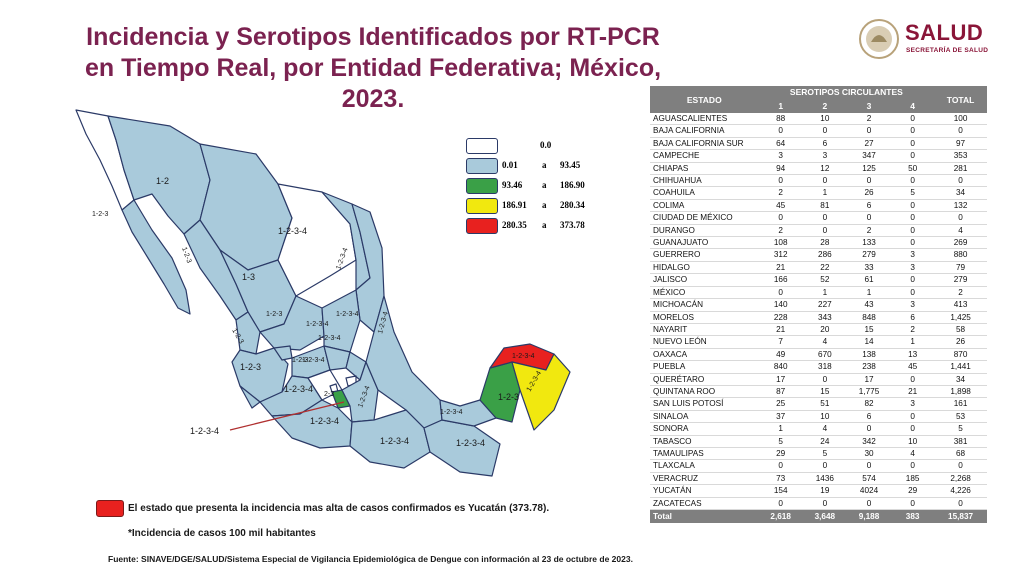 This screenshot has width=1024, height=572. I want to click on total-value-cell: 2, so click(960, 293).